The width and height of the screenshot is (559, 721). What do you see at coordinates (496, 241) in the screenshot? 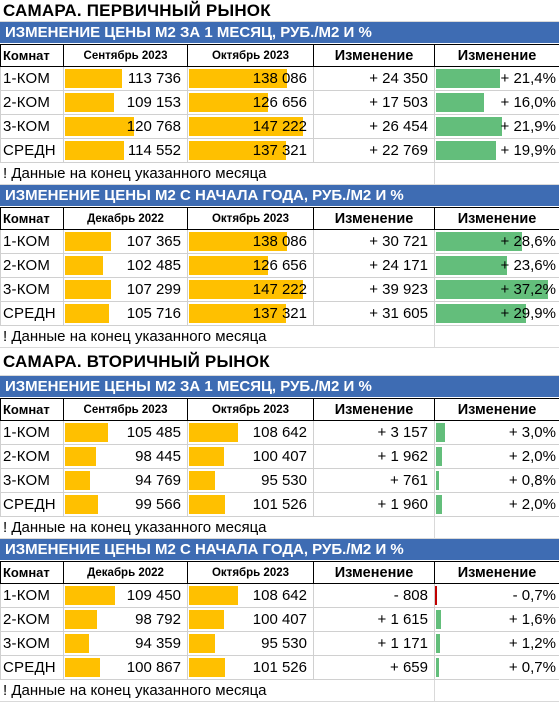
I see `change-pct-cell: + 28,6%` at bounding box center [496, 241].